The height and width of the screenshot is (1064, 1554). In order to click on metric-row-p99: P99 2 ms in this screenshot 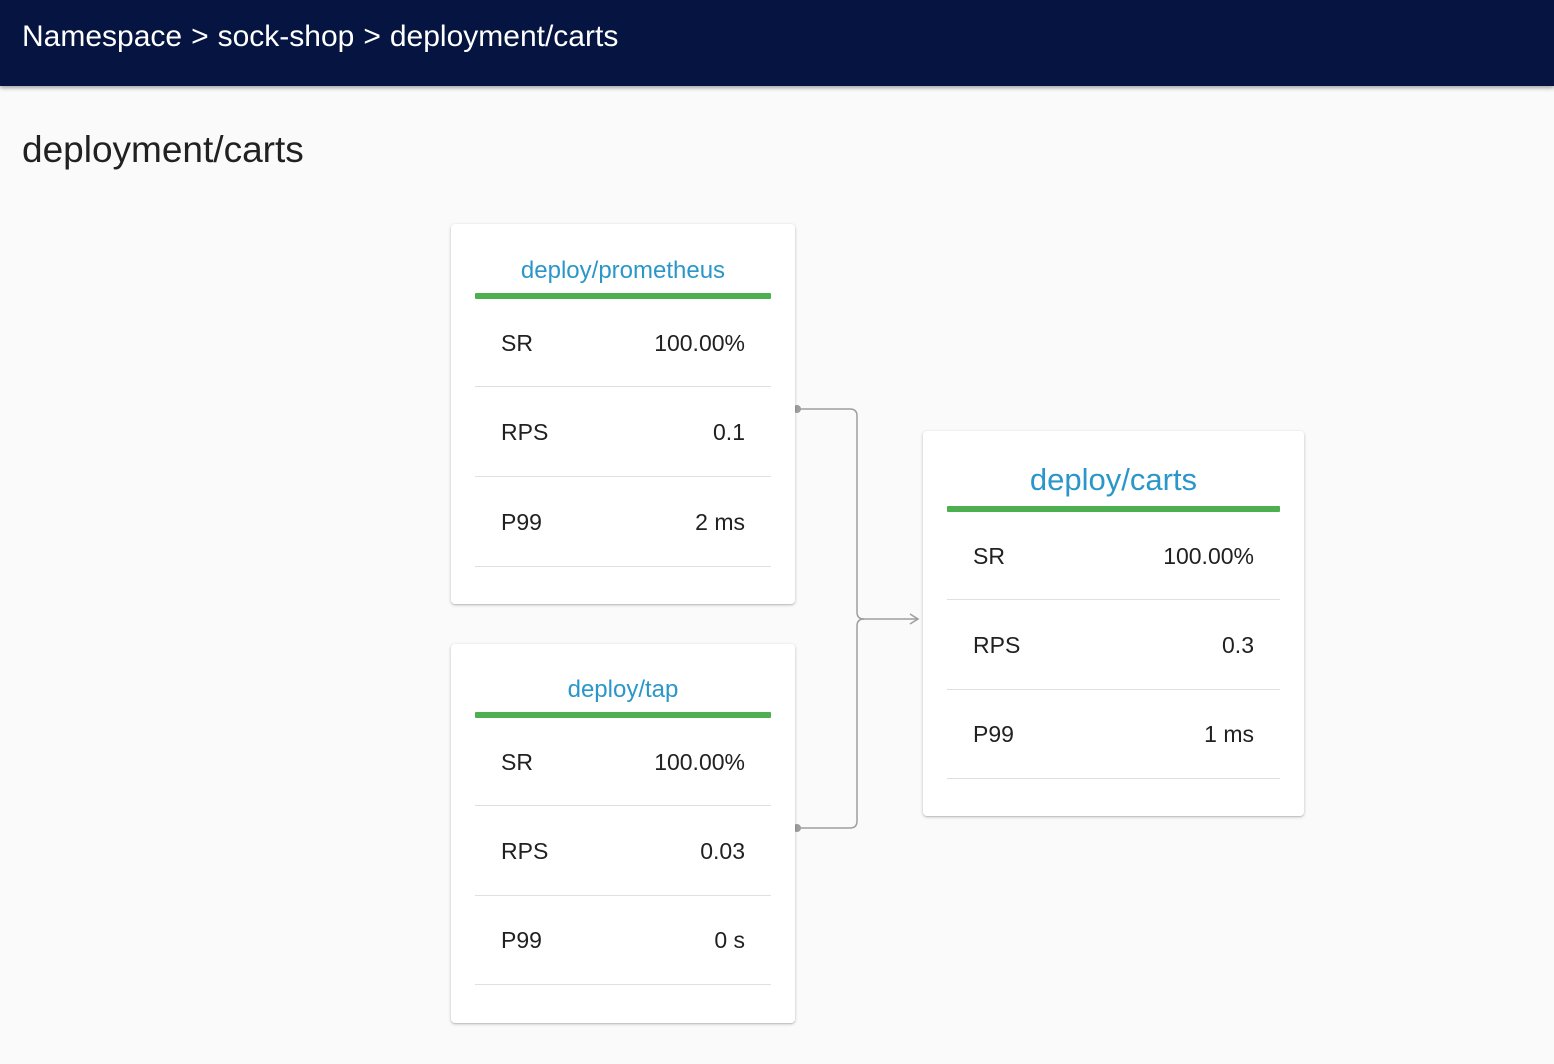, I will do `click(623, 522)`.